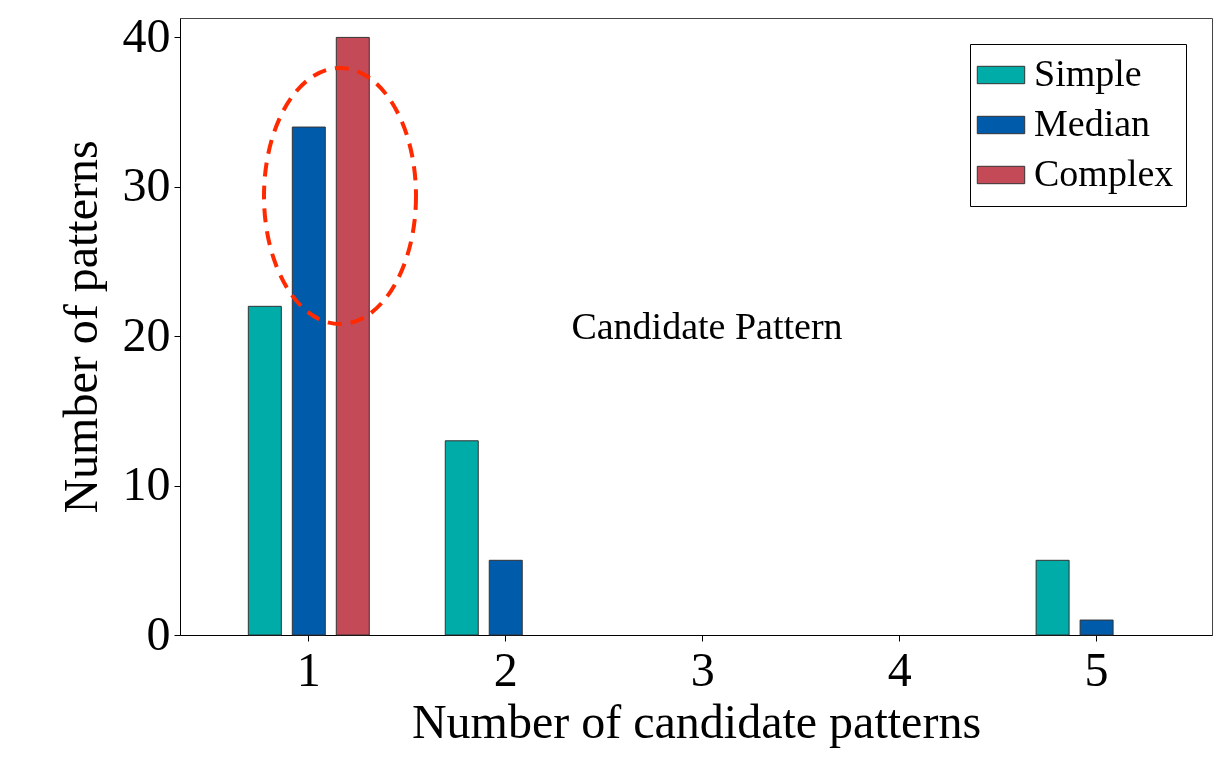 This screenshot has width=1225, height=781. I want to click on x-tick-label: 5, so click(1096, 669).